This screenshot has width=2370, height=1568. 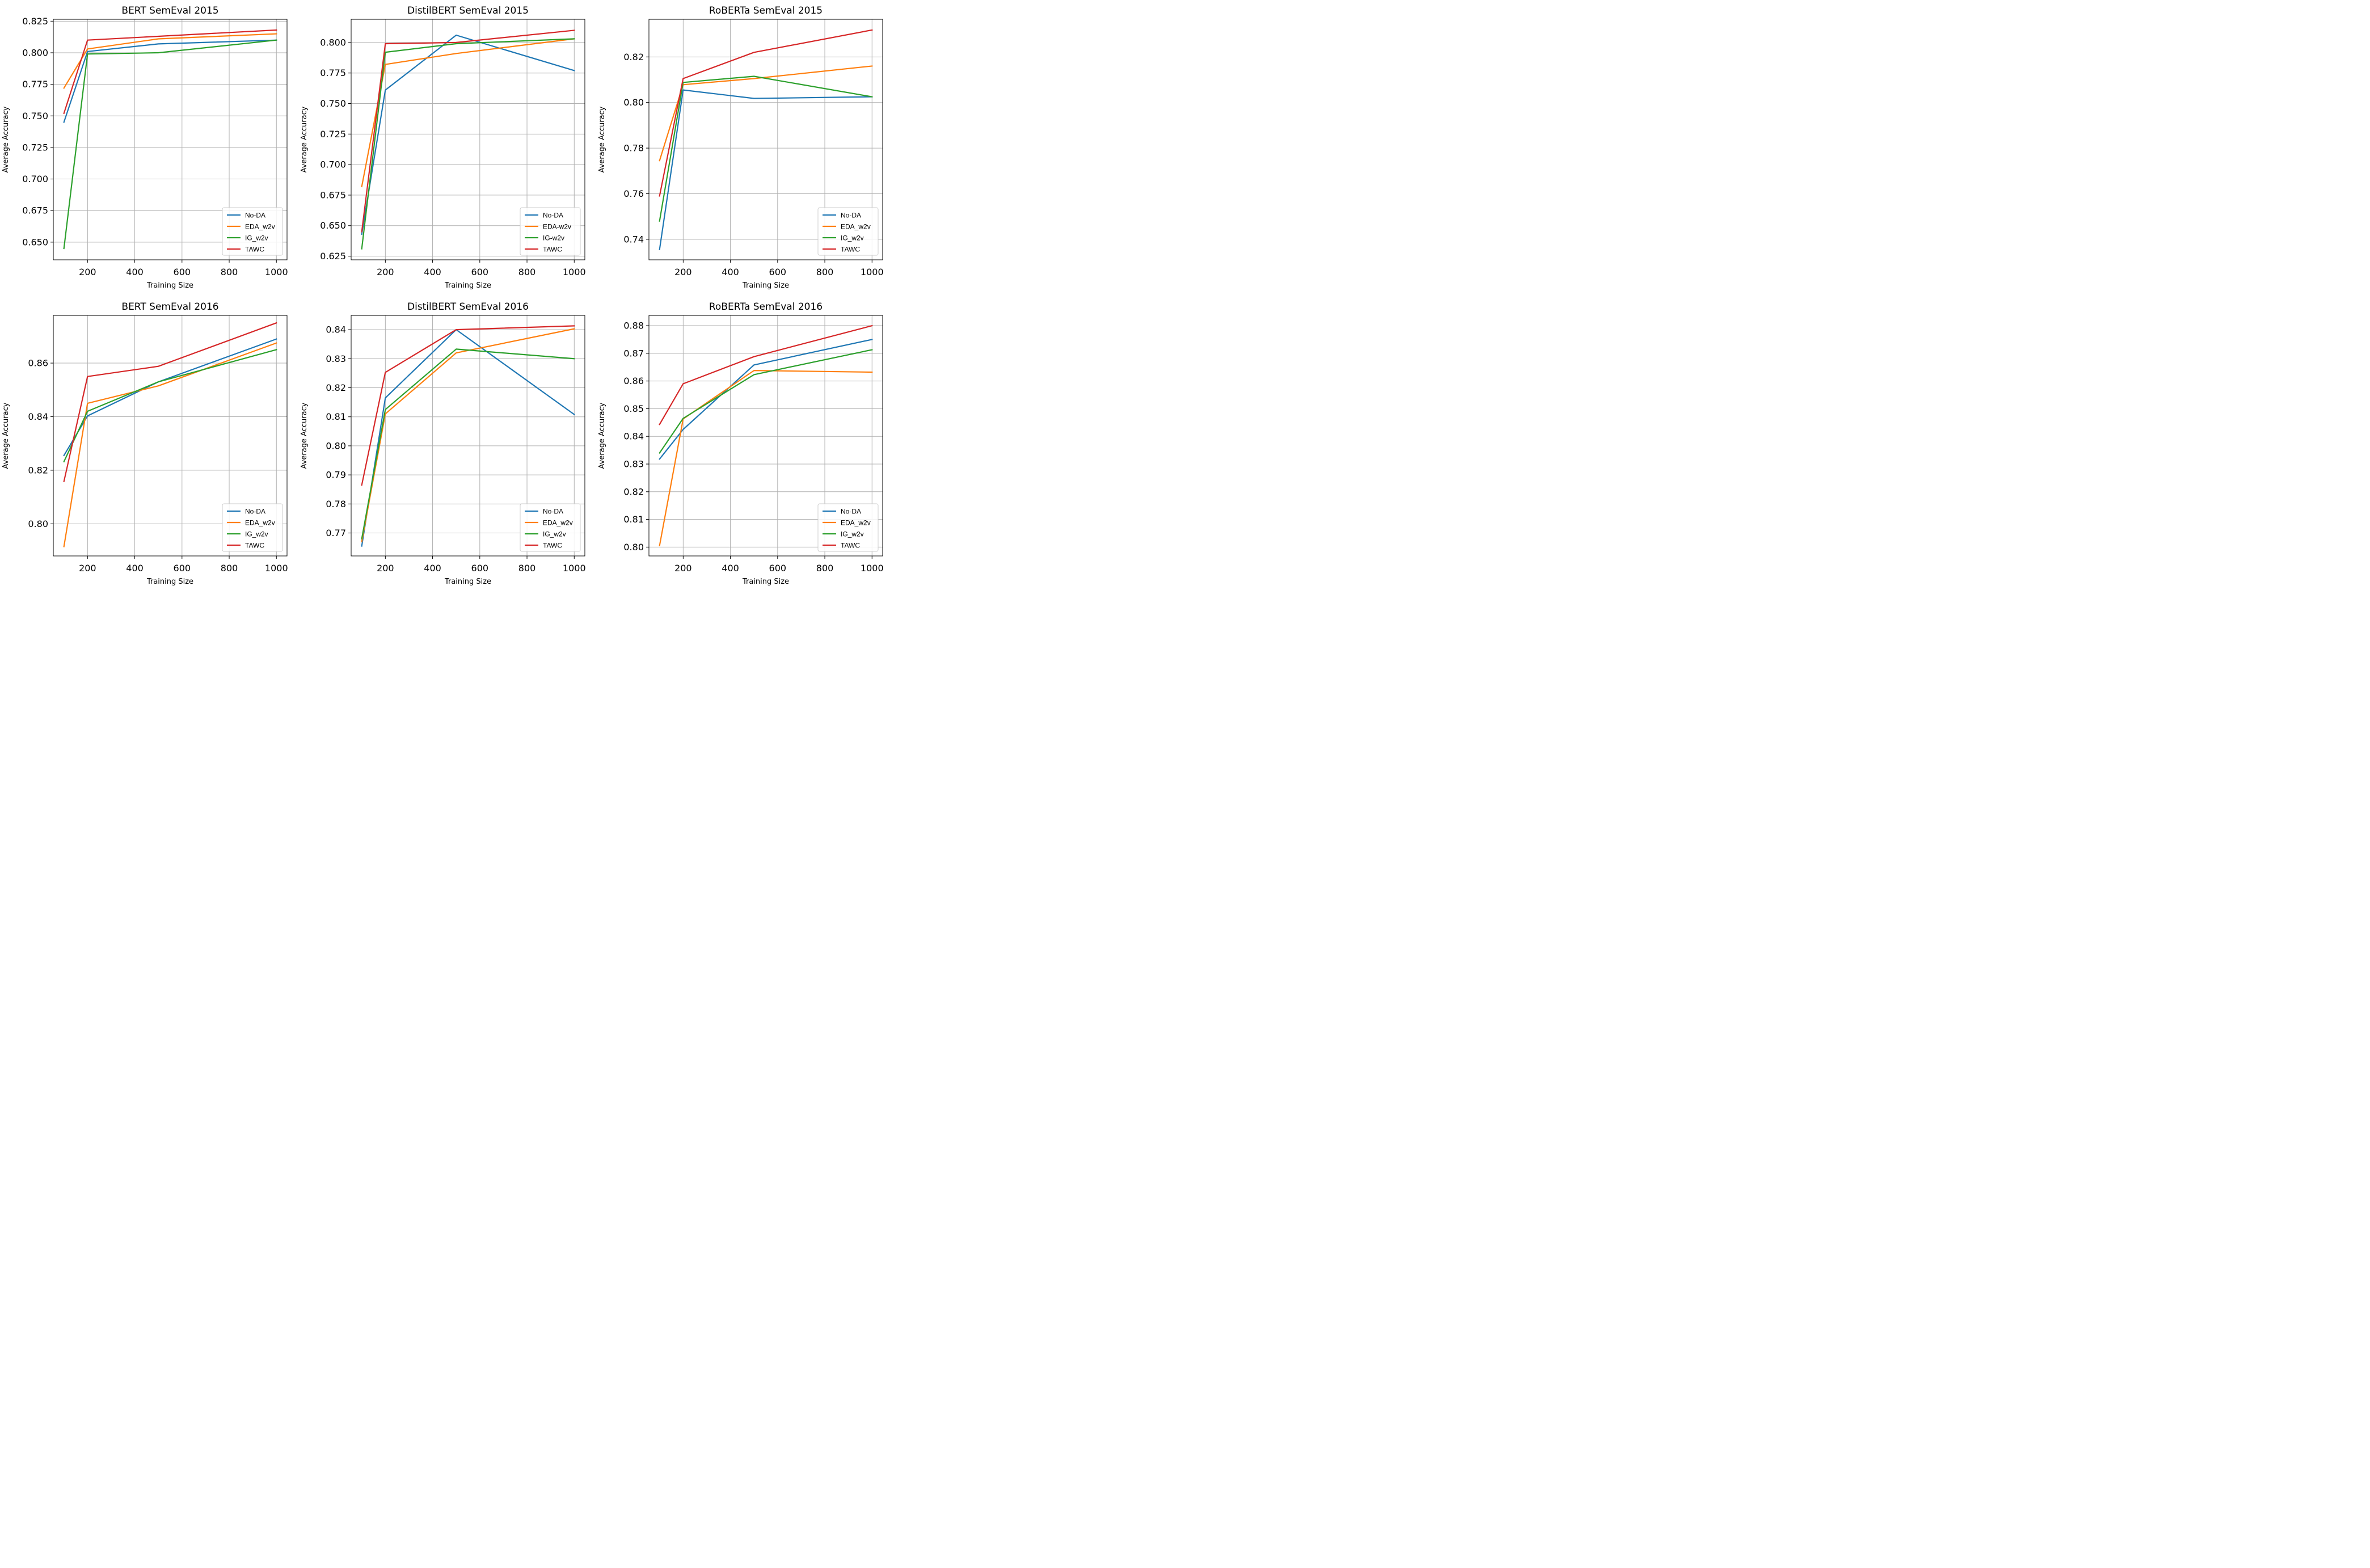 I want to click on y-tick-label: 0.78, so click(x=633, y=148).